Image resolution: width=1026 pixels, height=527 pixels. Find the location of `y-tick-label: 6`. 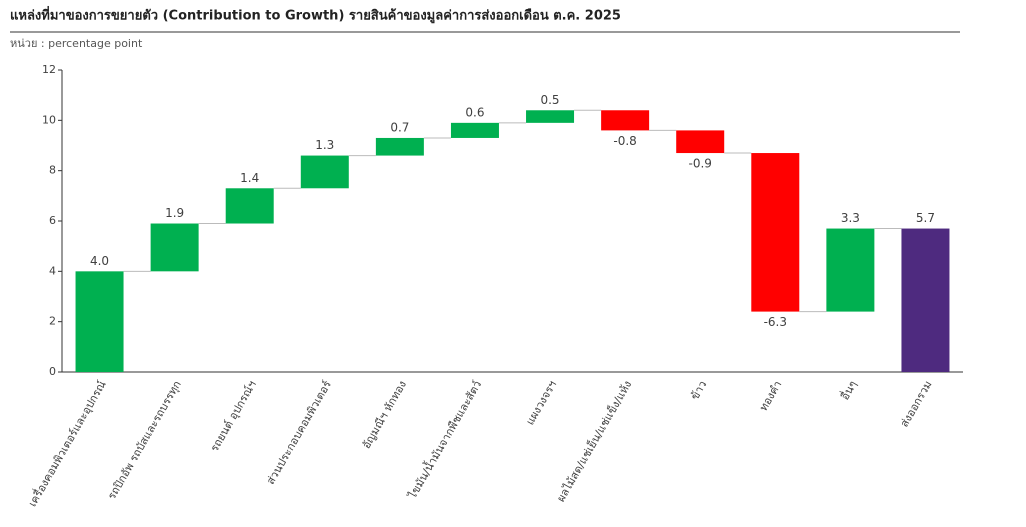

y-tick-label: 6 is located at coordinates (52, 220).